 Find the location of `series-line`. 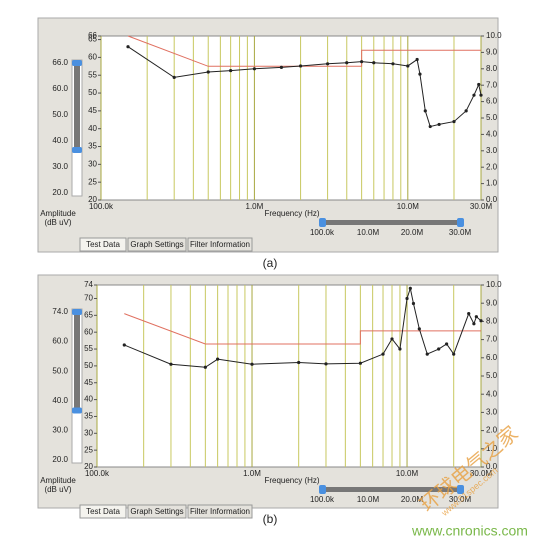

series-line is located at coordinates (302, 329).